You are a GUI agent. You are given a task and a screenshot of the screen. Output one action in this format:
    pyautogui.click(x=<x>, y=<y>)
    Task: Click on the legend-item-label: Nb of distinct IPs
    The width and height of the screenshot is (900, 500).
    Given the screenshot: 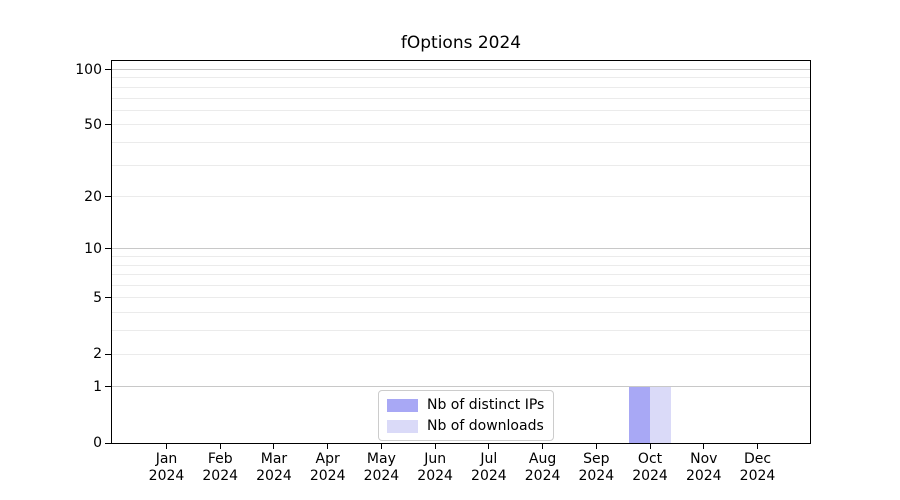 What is the action you would take?
    pyautogui.click(x=486, y=405)
    